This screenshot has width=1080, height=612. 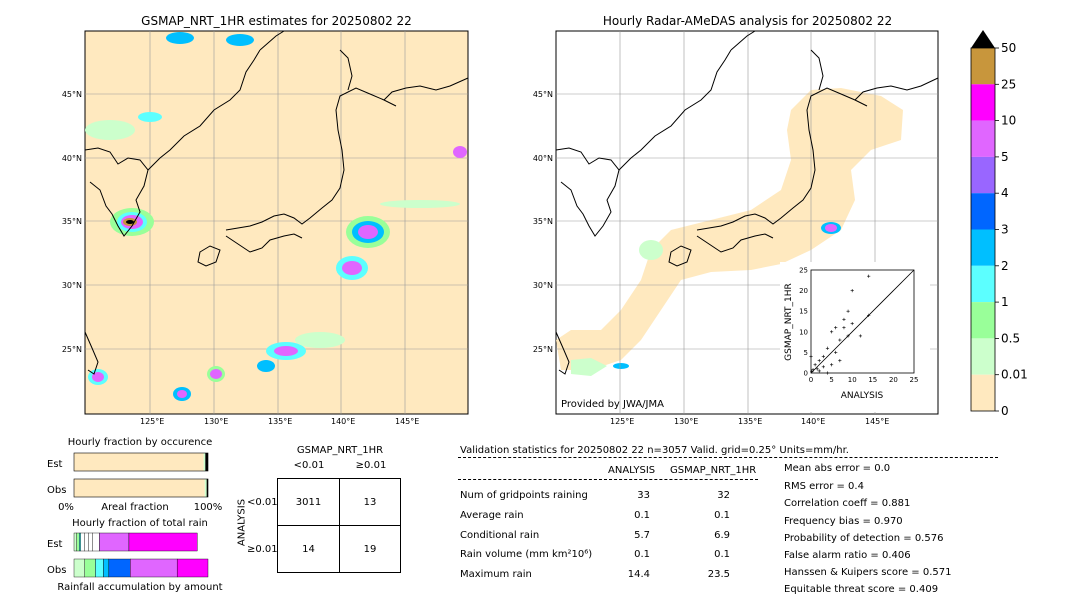 I want to click on occ-tick-right: 100%, so click(x=208, y=507).